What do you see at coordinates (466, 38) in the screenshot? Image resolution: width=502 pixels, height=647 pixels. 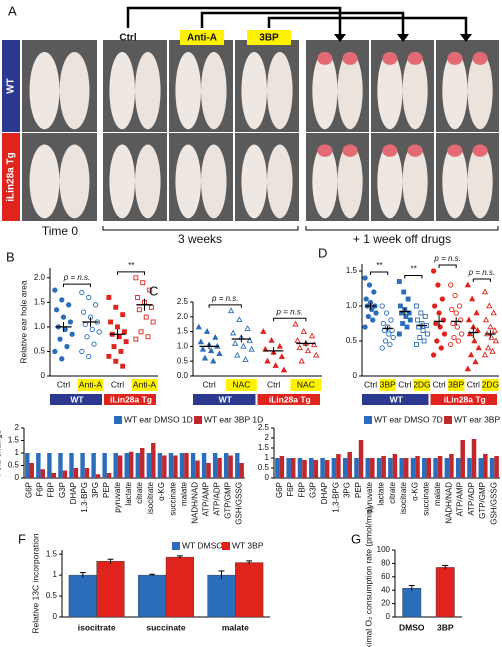 I see `arrowhead` at bounding box center [466, 38].